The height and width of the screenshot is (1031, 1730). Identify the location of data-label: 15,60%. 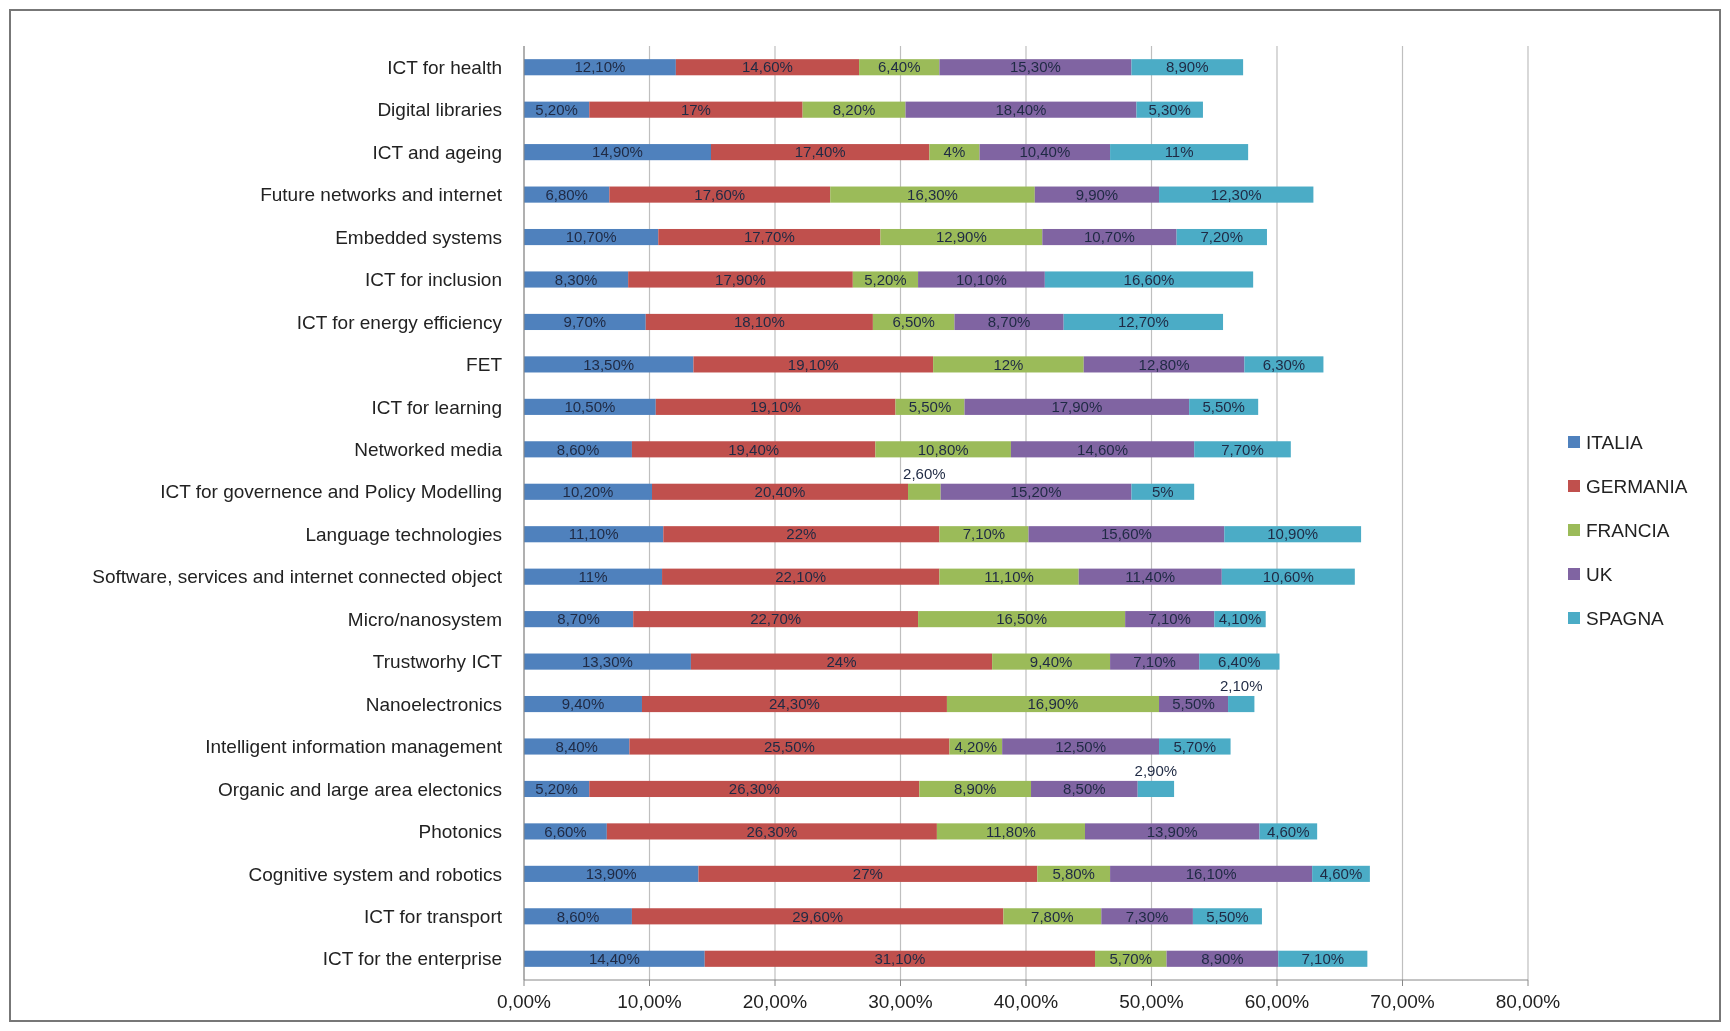
(1126, 534).